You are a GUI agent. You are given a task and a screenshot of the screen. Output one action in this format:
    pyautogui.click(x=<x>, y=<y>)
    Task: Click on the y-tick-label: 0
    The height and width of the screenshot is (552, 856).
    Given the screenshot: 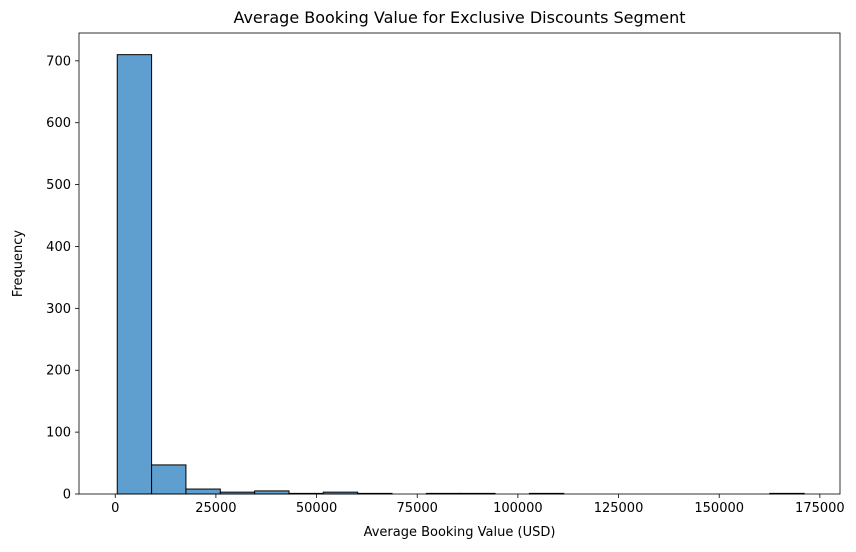 What is the action you would take?
    pyautogui.click(x=67, y=495)
    